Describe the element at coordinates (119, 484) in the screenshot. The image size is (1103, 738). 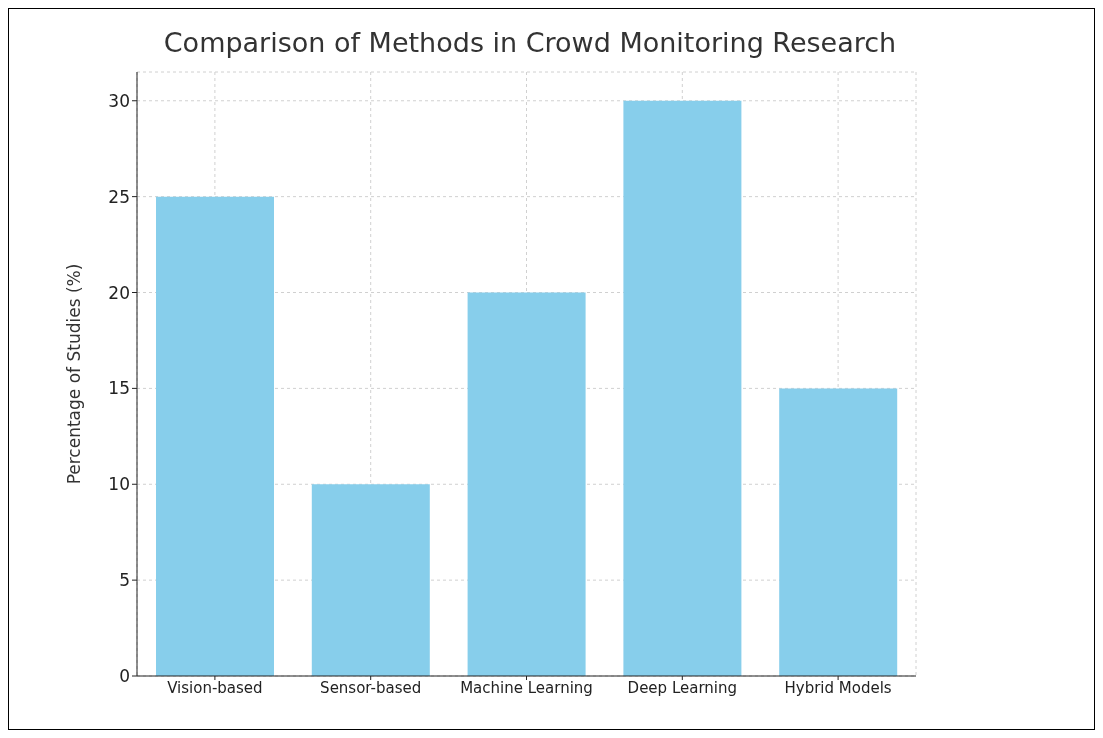
I see `y-tick-label: 10` at that location.